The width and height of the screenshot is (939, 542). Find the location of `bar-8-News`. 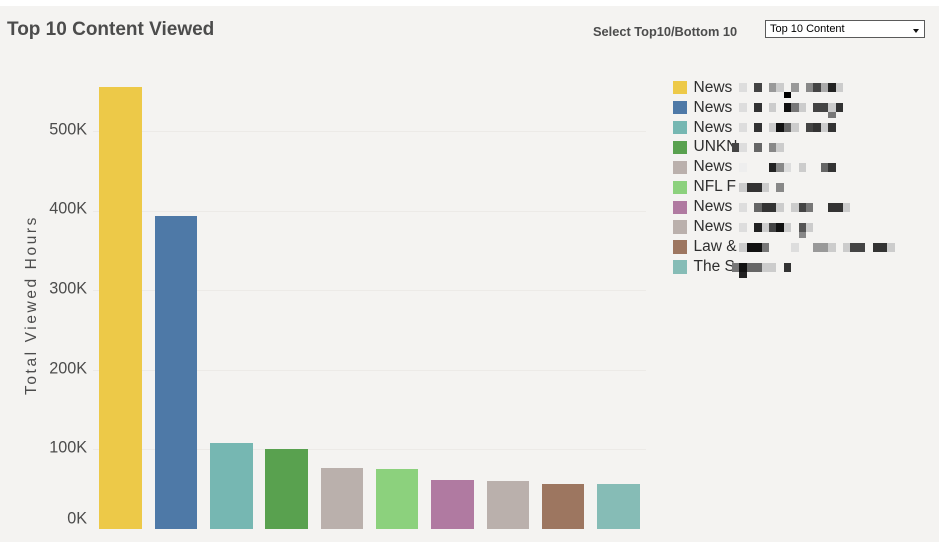

bar-8-News is located at coordinates (507, 505).